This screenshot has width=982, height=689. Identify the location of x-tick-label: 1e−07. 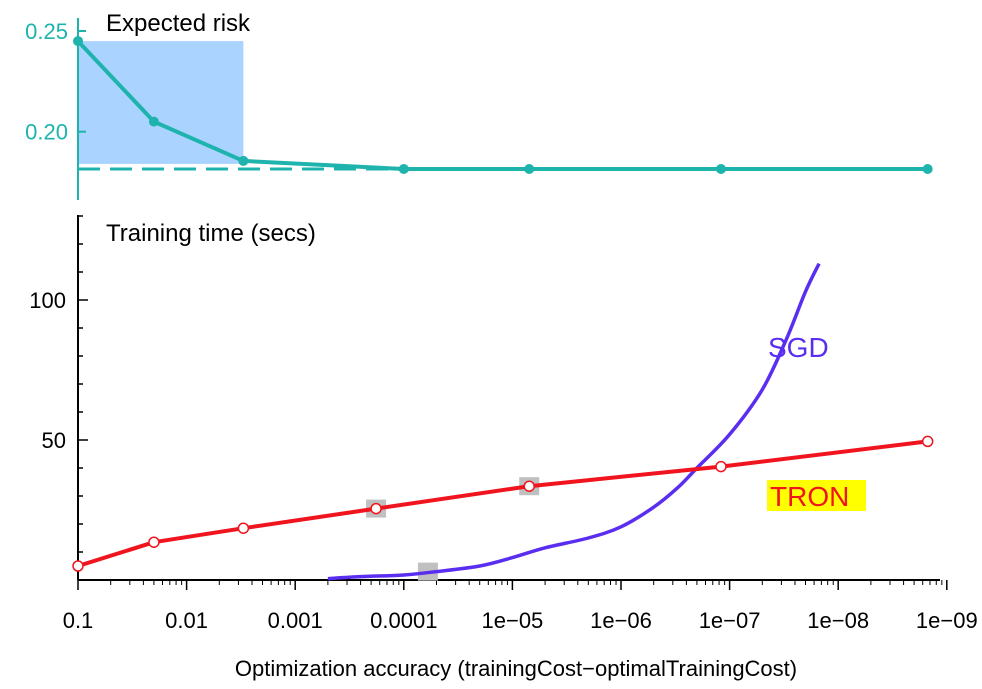
(730, 620).